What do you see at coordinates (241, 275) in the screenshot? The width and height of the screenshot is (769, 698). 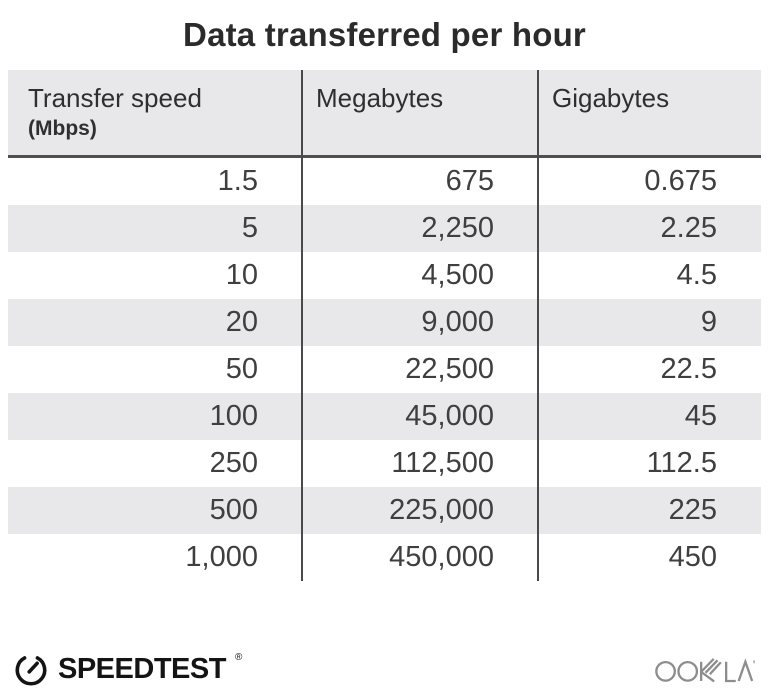 I see `table-cell: 10` at bounding box center [241, 275].